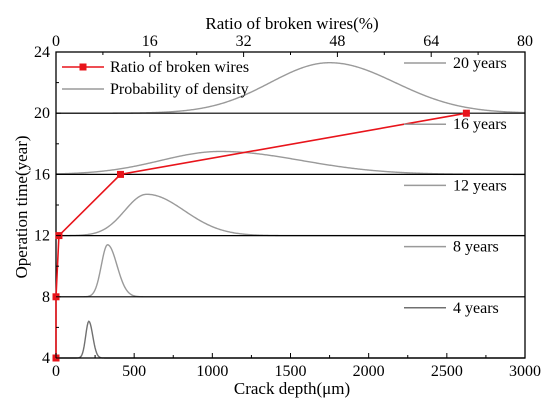 This screenshot has height=403, width=550. What do you see at coordinates (56, 41) in the screenshot?
I see `x-top-tick-label-0: 0` at bounding box center [56, 41].